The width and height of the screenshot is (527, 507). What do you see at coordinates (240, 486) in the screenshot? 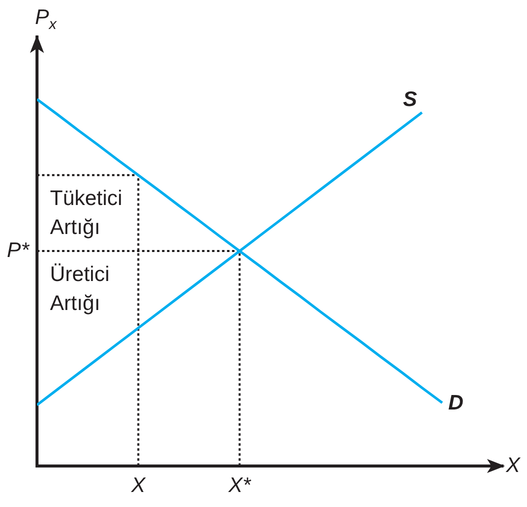
I see `x-tick-label: X*` at bounding box center [240, 486].